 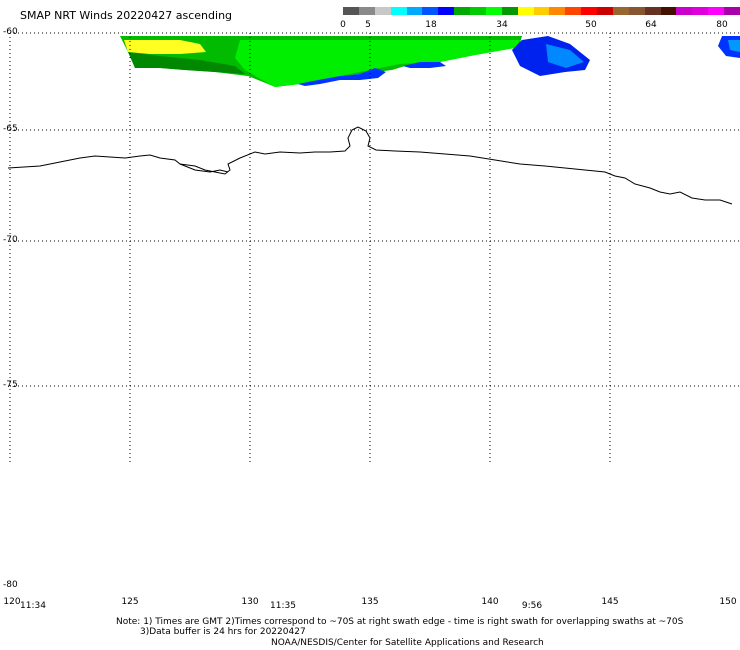 I want to click on wind-swath, so click(x=430, y=61).